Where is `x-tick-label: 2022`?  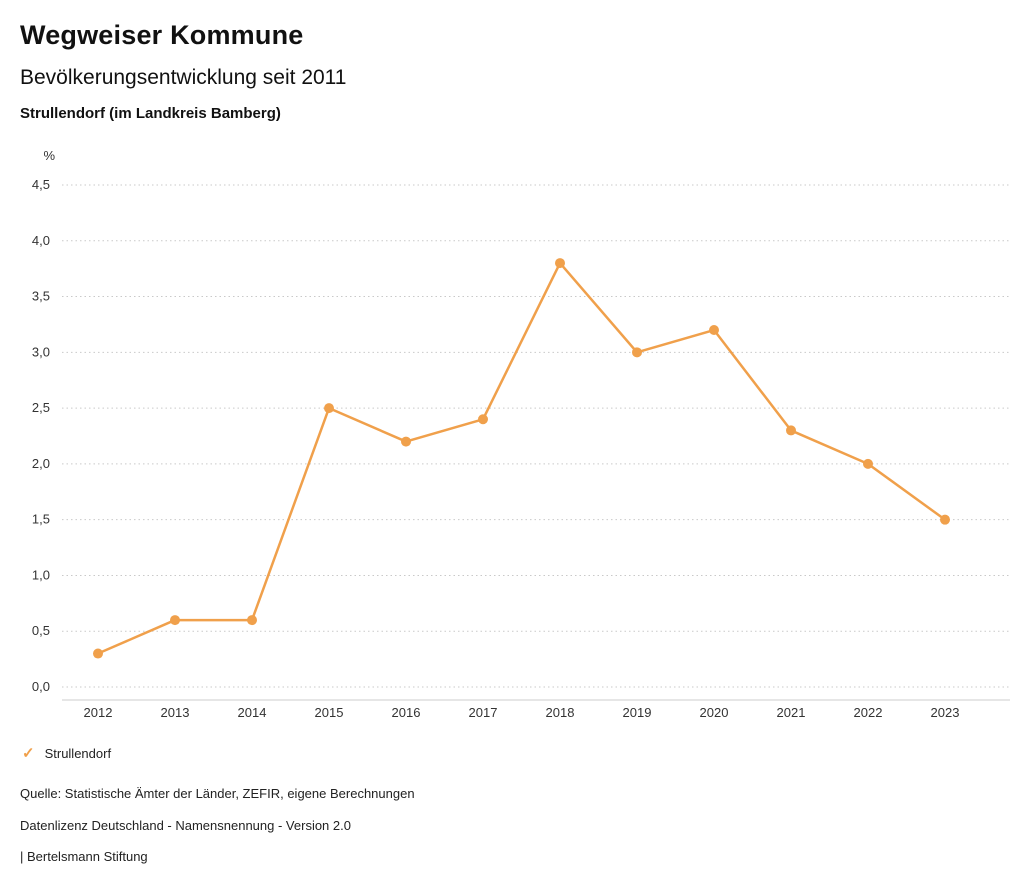 x-tick-label: 2022 is located at coordinates (868, 712).